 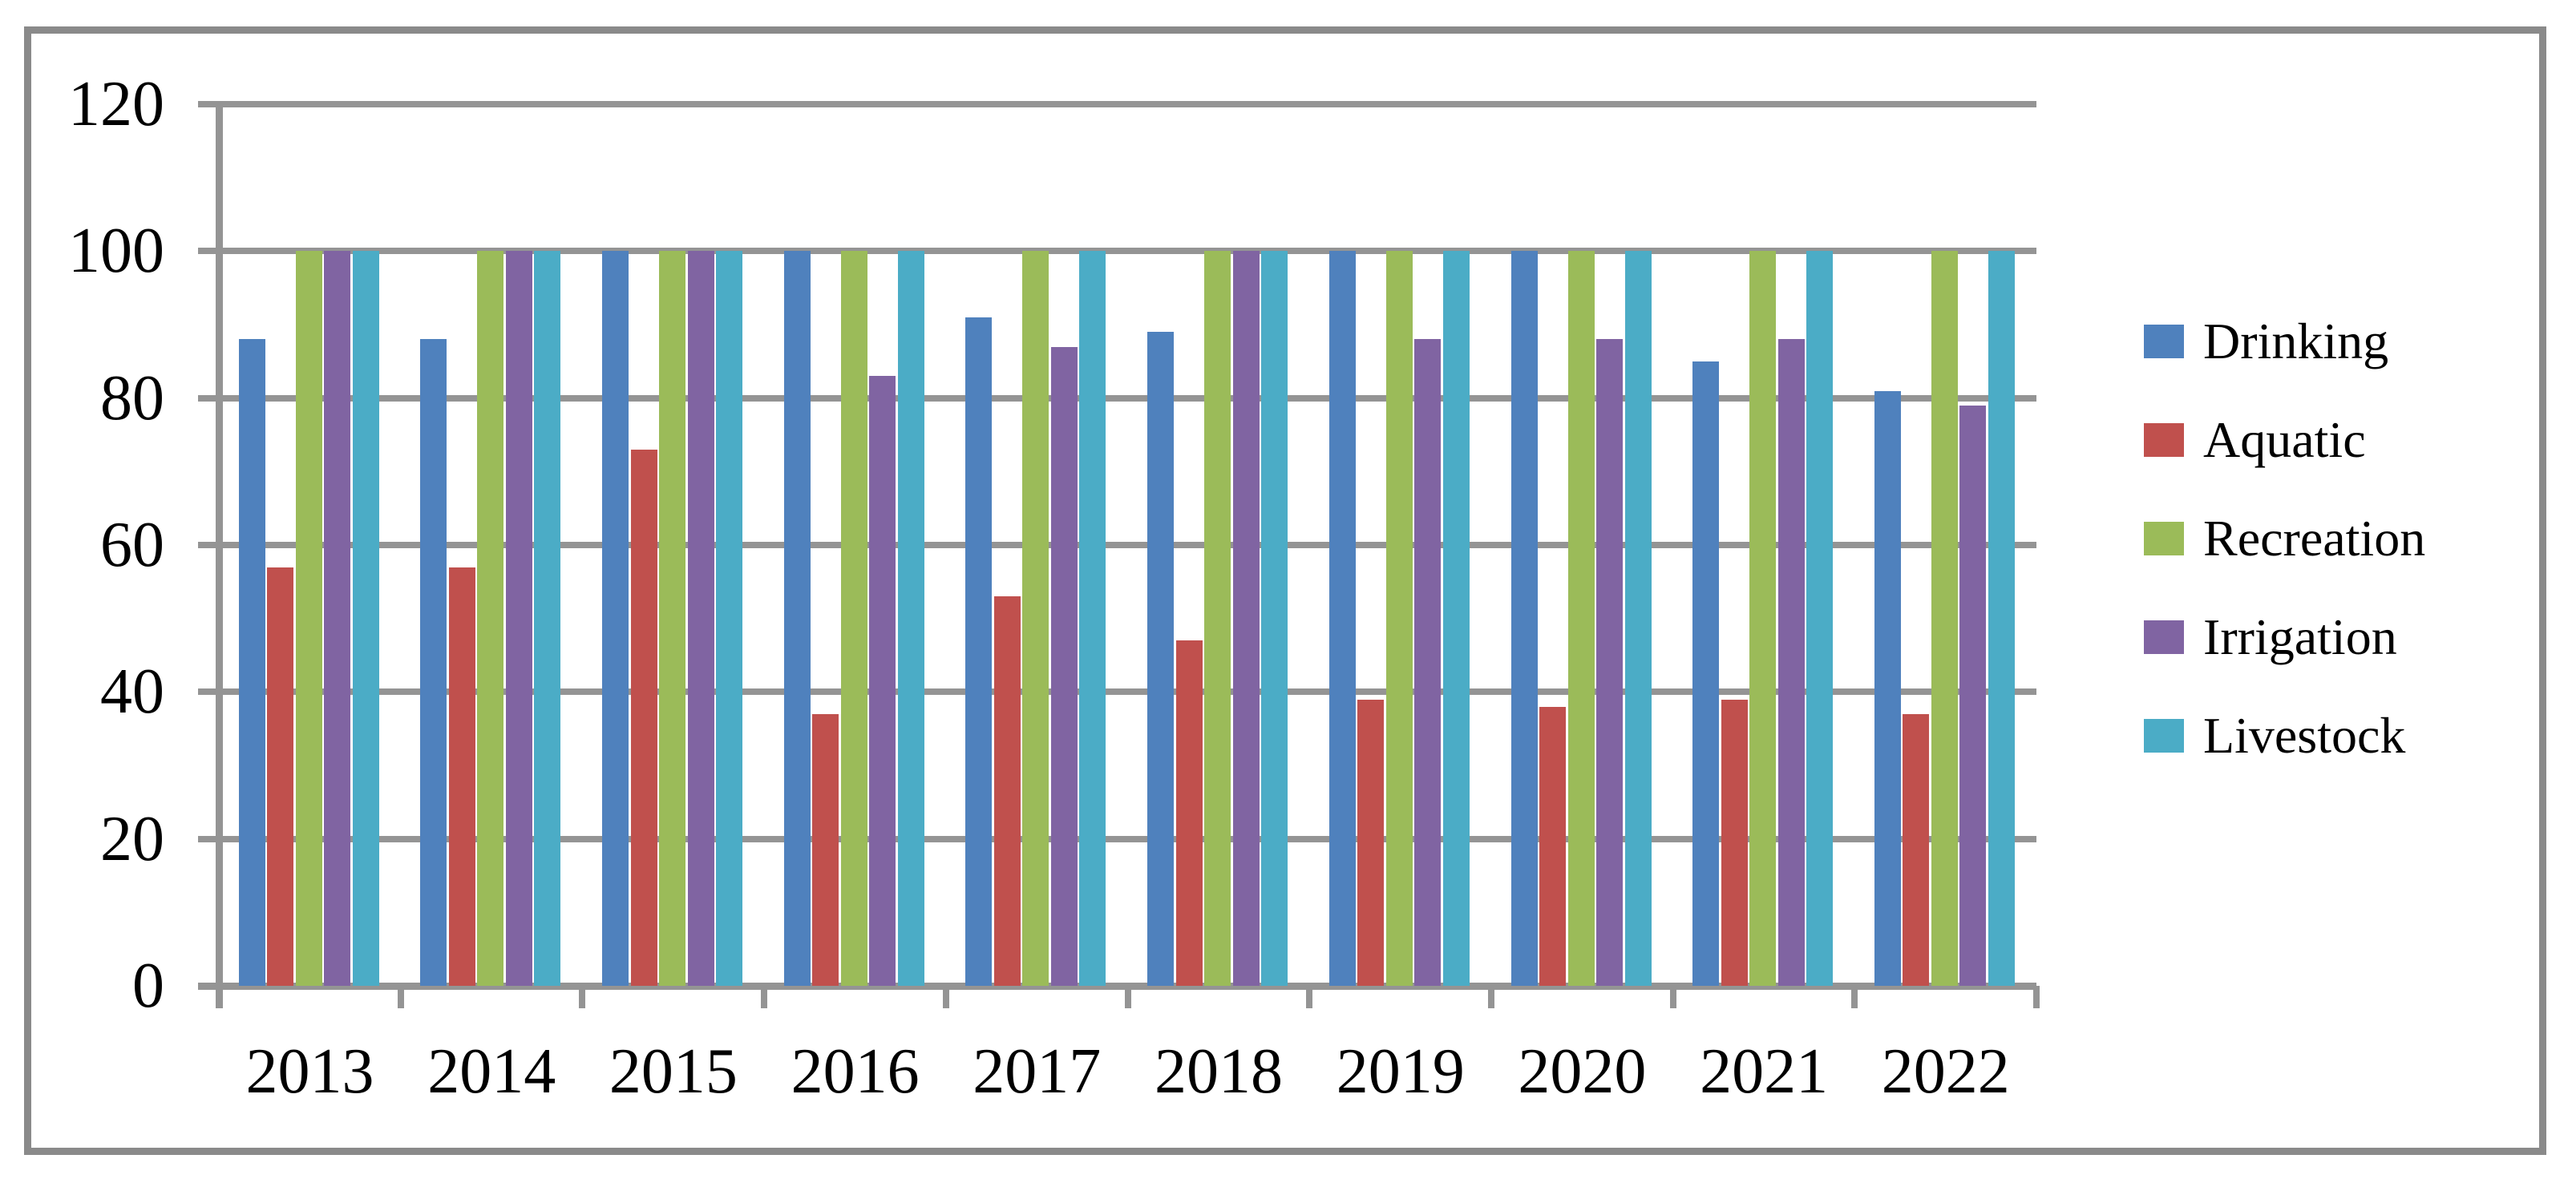 I want to click on livestock-legend-swatch, so click(x=2164, y=736).